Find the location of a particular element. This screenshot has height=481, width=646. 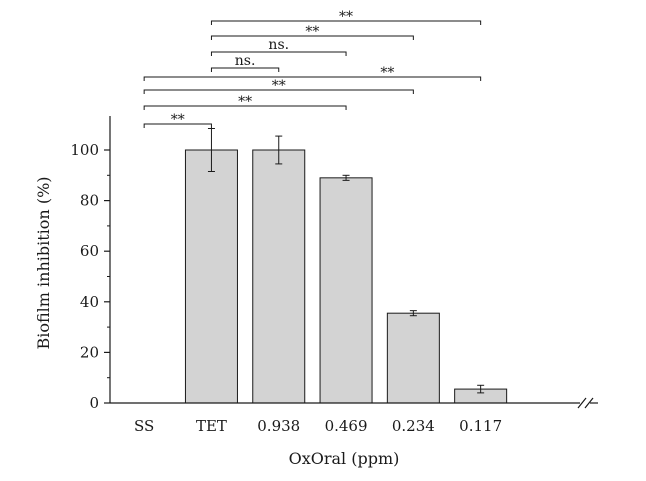

y-tick-label: 40 is located at coordinates (89, 302).